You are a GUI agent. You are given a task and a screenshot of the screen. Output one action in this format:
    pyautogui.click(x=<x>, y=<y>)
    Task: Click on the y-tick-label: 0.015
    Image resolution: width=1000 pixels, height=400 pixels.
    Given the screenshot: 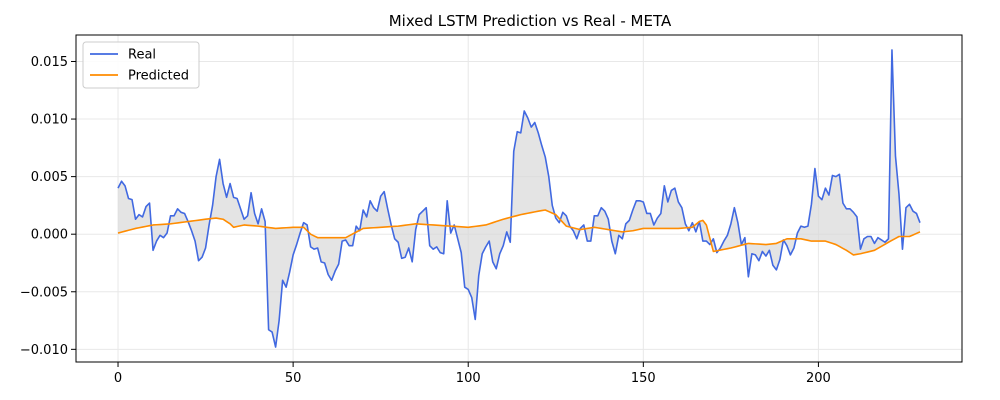 What is the action you would take?
    pyautogui.click(x=49, y=62)
    